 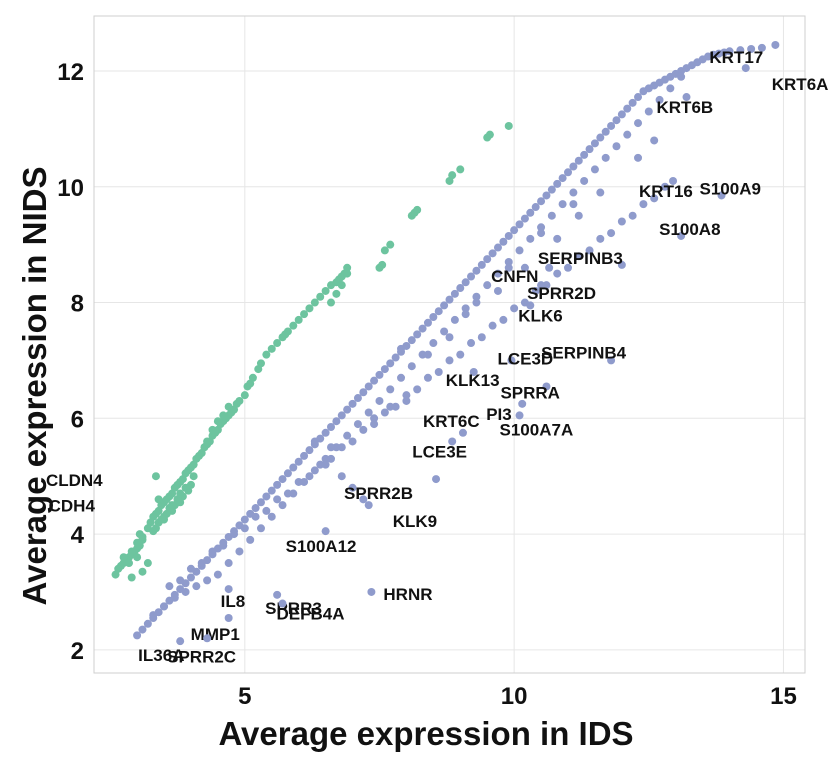 What do you see at coordinates (77, 304) in the screenshot?
I see `y-tick-label: 8` at bounding box center [77, 304].